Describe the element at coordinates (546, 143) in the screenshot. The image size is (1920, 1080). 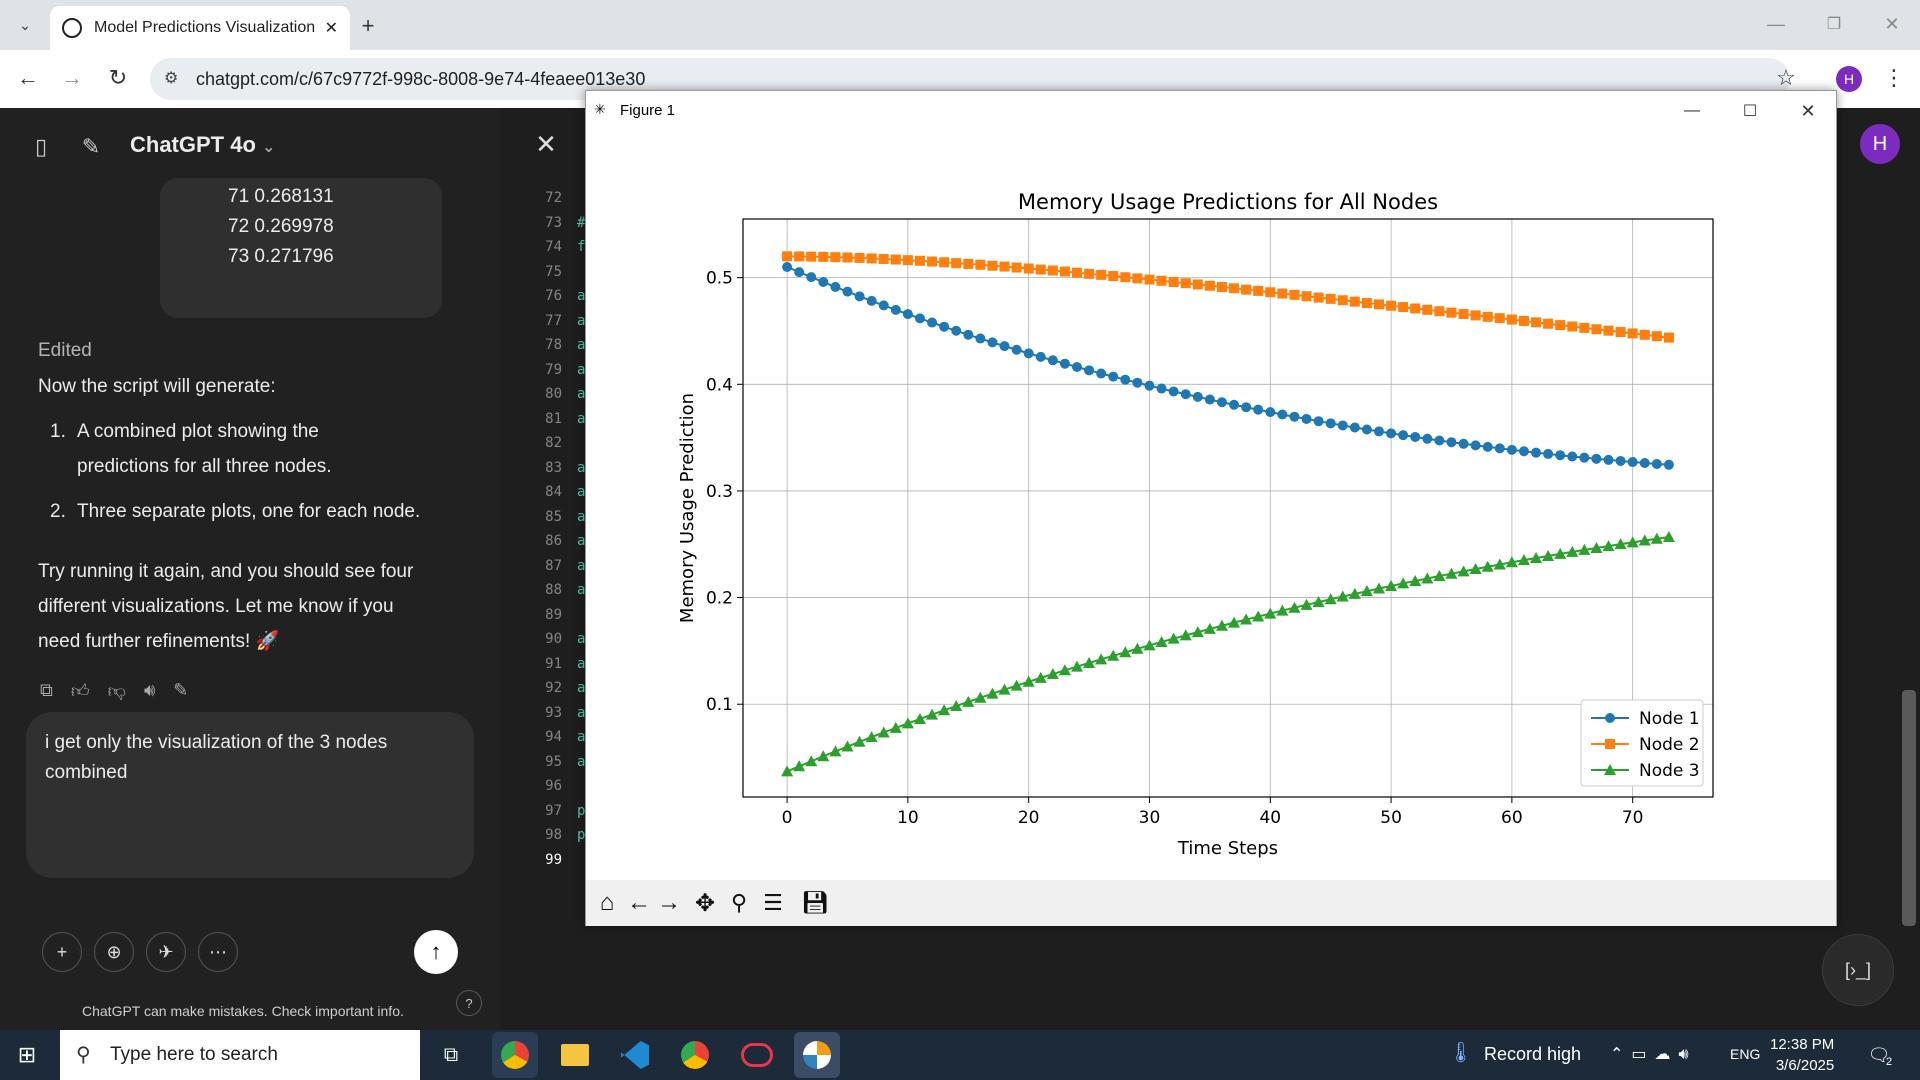
I see `close-canvas-icon: ✕` at that location.